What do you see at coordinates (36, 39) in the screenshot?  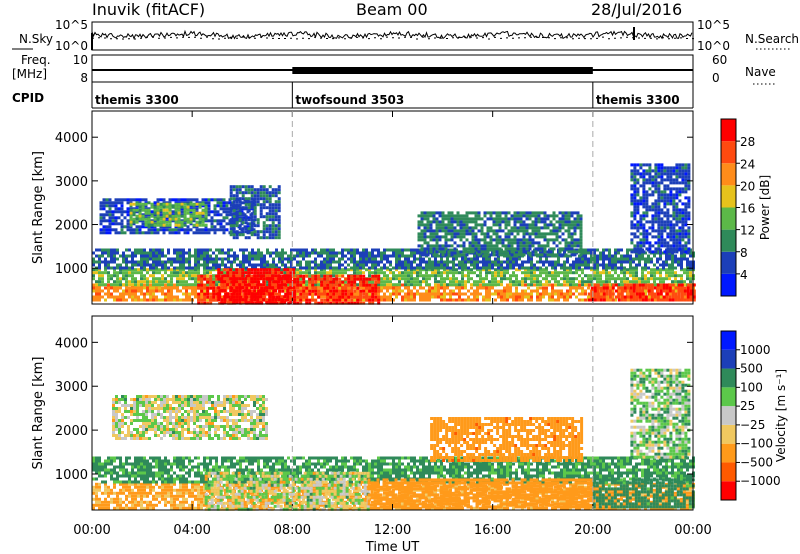 I see `nsky-label: N.Sky` at bounding box center [36, 39].